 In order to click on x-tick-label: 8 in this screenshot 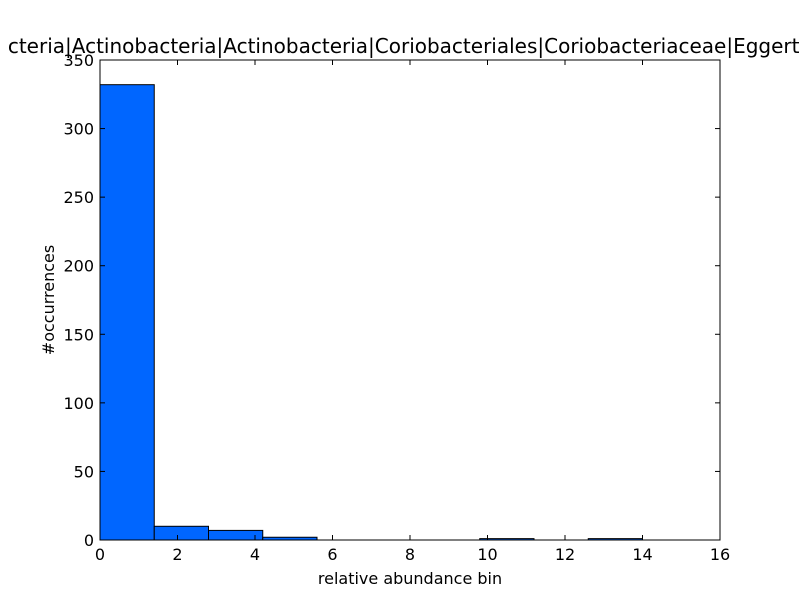, I will do `click(410, 554)`.